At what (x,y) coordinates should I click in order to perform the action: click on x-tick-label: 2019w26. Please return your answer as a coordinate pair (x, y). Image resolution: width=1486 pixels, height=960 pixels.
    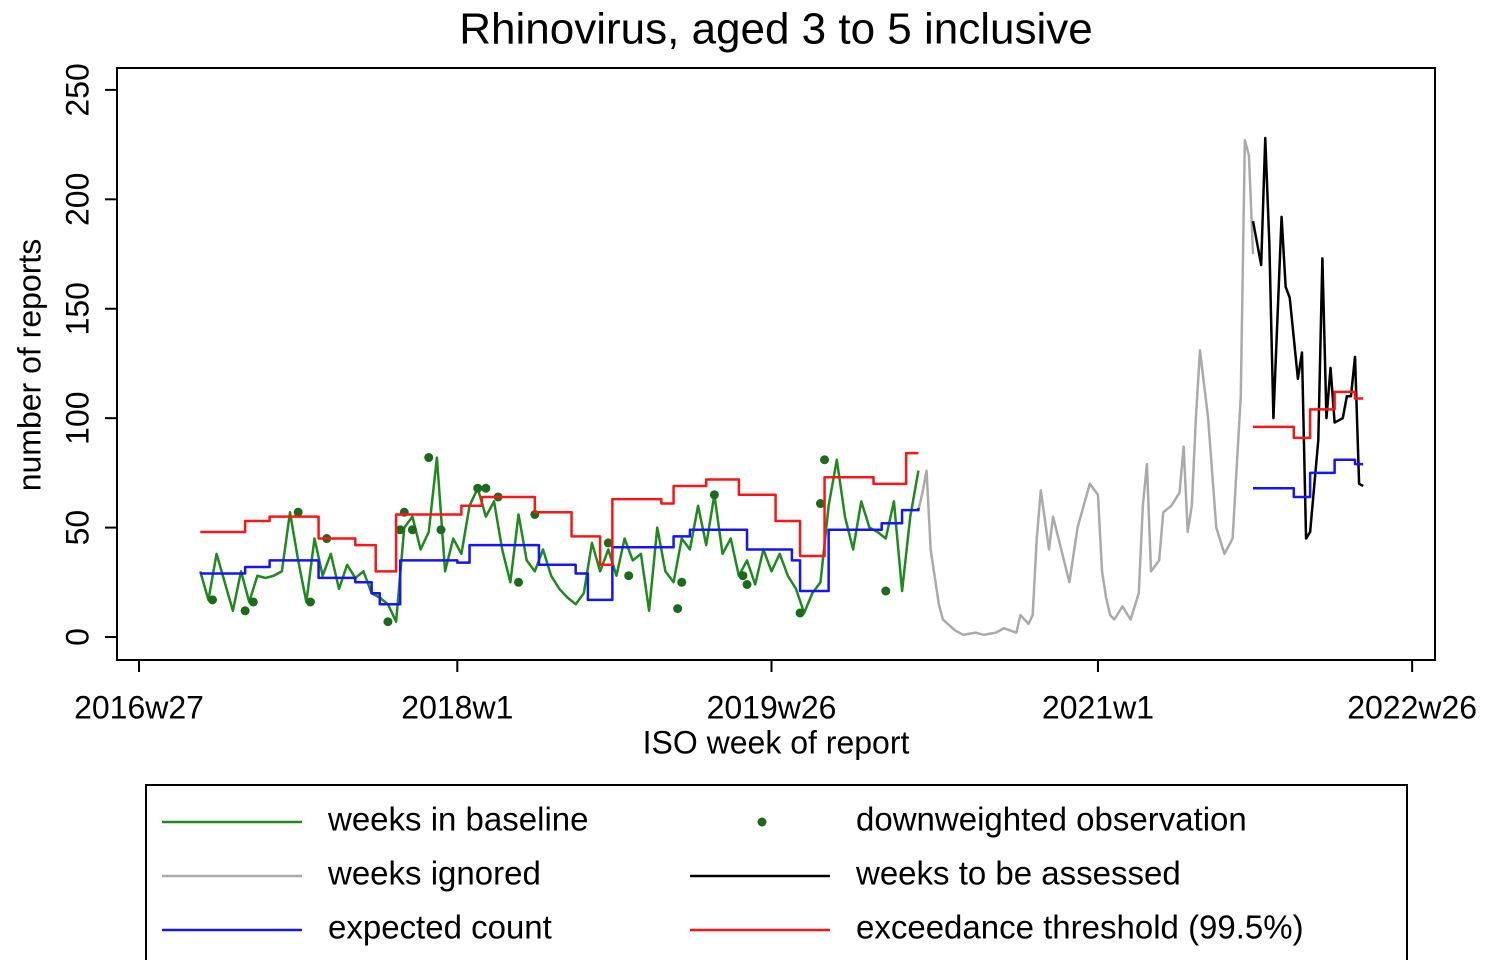
    Looking at the image, I should click on (772, 707).